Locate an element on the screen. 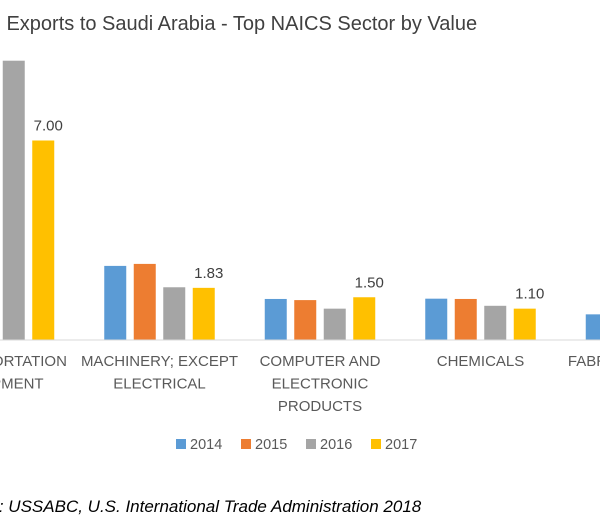  bar-2016-transportation-equipment is located at coordinates (13, 200).